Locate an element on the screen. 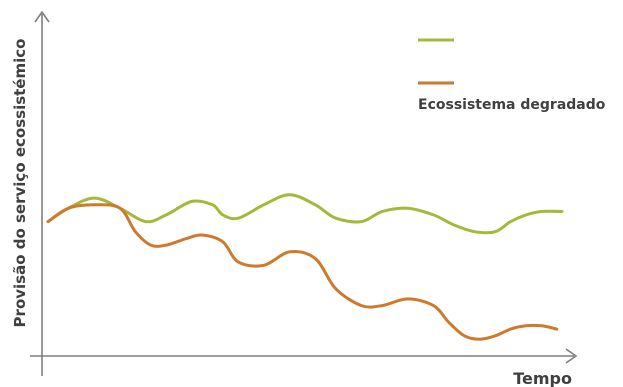  y-axis-label: Provisão do serviço ecossistémico is located at coordinates (20, 183).